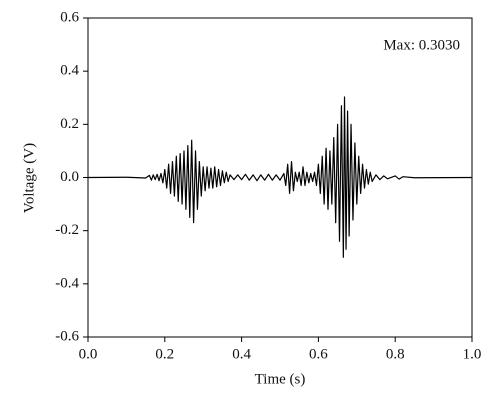  Describe the element at coordinates (241, 354) in the screenshot. I see `x-tick-label: 0.4` at that location.